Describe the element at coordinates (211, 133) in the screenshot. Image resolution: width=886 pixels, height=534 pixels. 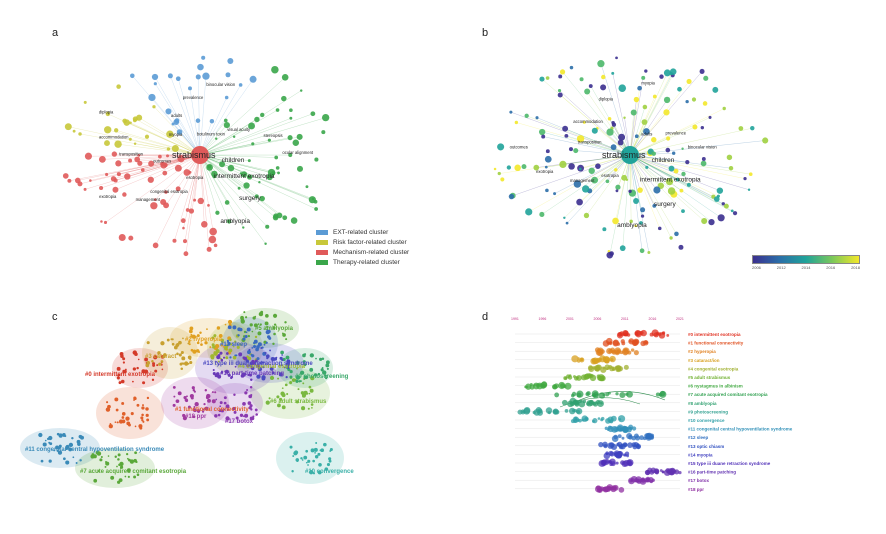
I see `keyword-label: botulinum toxin` at that location.